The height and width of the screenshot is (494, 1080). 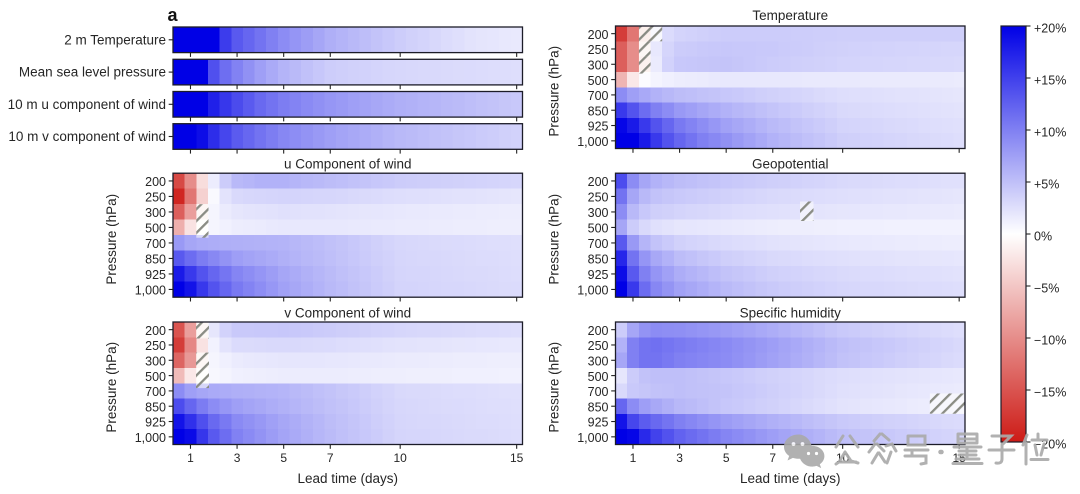 I want to click on svg-text: a, so click(x=173, y=15).